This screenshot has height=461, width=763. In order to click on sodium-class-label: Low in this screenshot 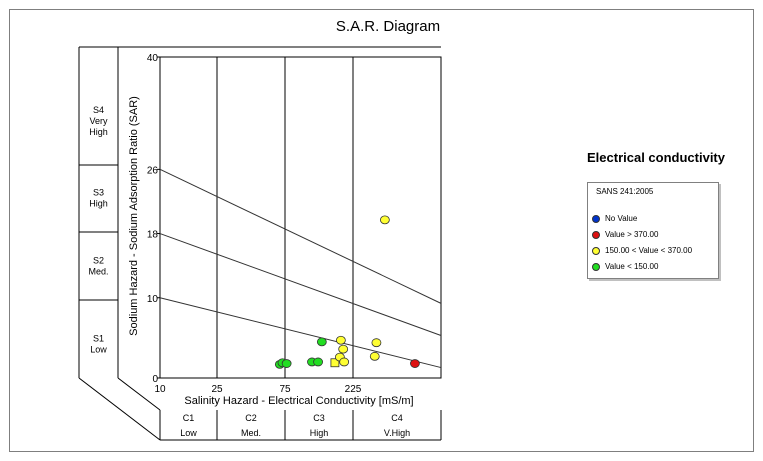, I will do `click(98, 350)`.